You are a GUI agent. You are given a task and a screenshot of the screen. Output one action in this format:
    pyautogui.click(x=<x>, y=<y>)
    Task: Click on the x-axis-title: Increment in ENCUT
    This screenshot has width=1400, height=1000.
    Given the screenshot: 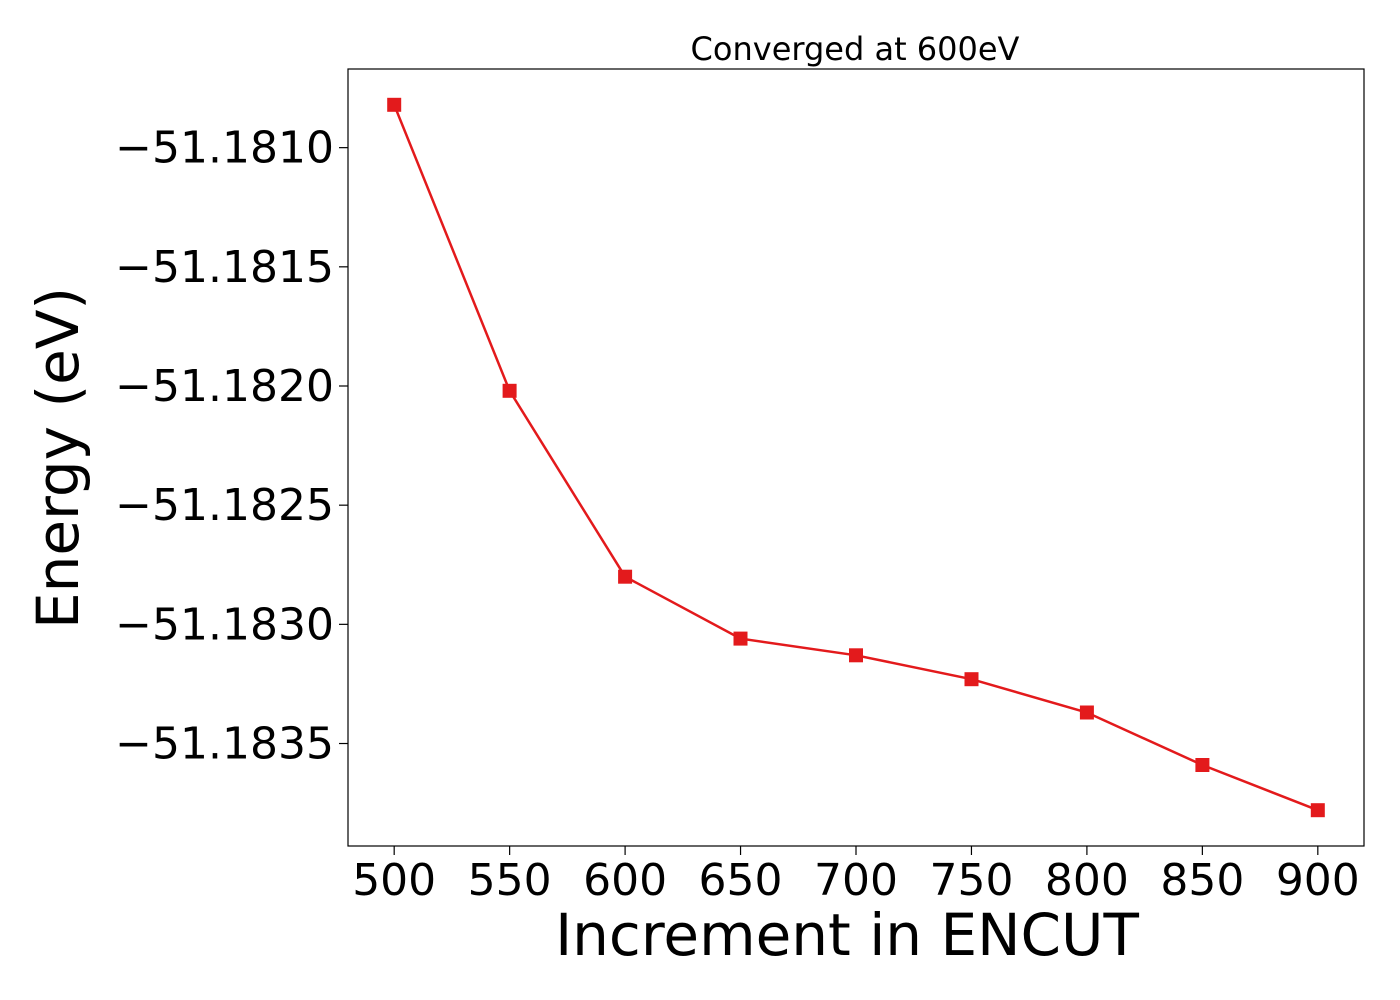 What is the action you would take?
    pyautogui.click(x=847, y=935)
    